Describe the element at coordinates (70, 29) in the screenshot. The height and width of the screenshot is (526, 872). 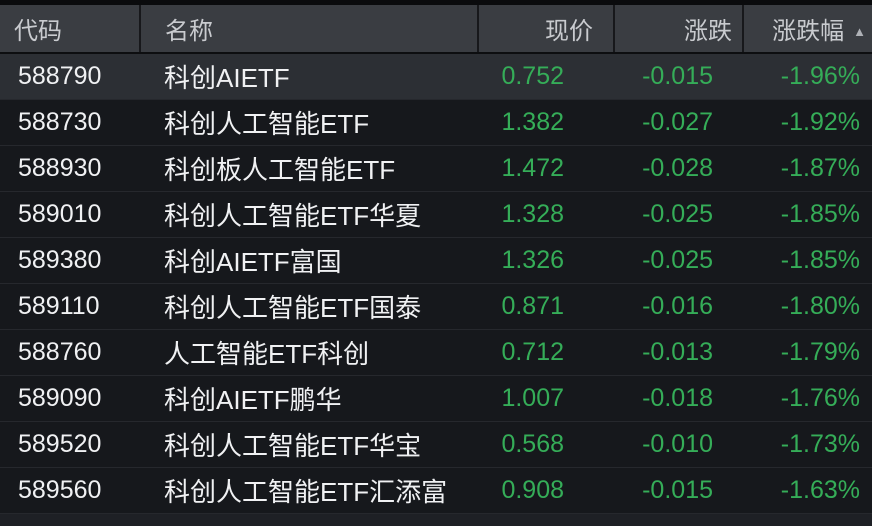
I see `header-code: 代码` at that location.